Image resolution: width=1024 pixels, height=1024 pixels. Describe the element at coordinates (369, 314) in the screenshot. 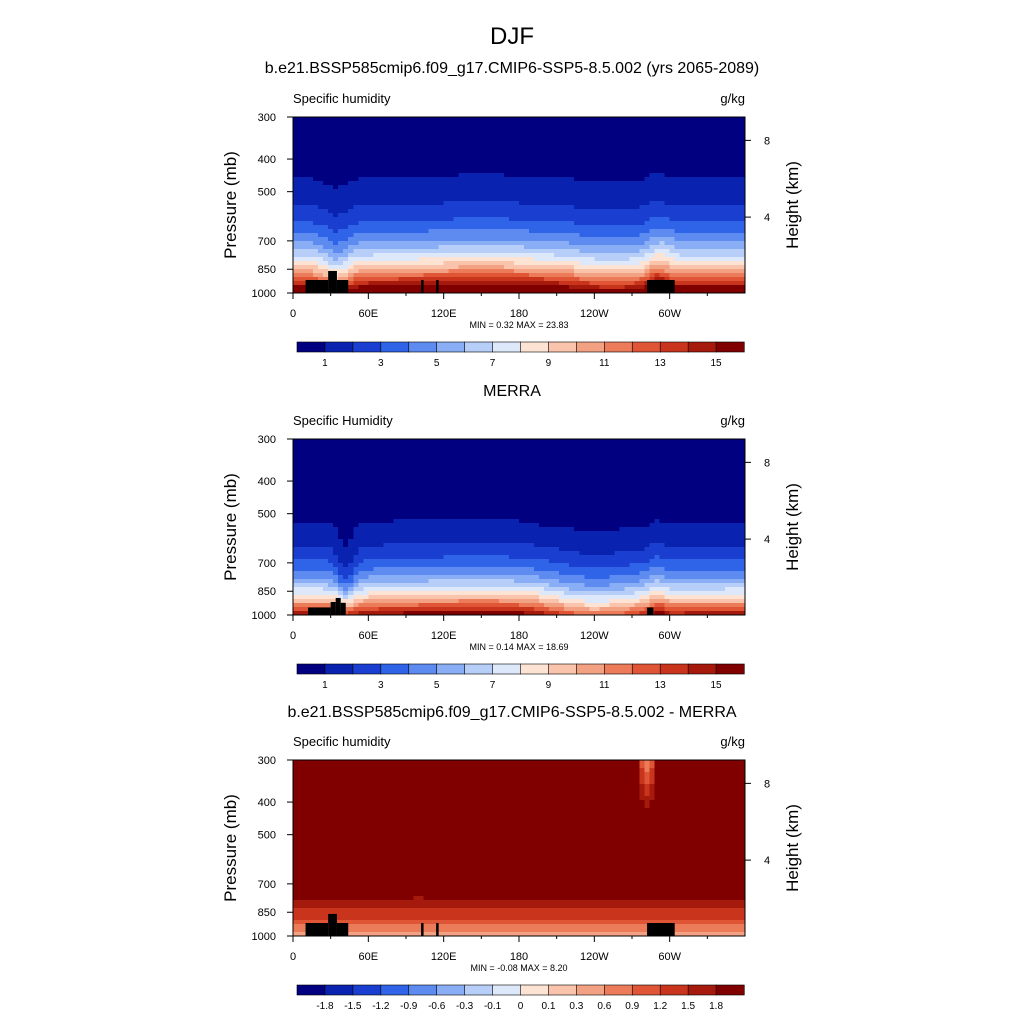

I see `x-tick-label: 60E` at that location.